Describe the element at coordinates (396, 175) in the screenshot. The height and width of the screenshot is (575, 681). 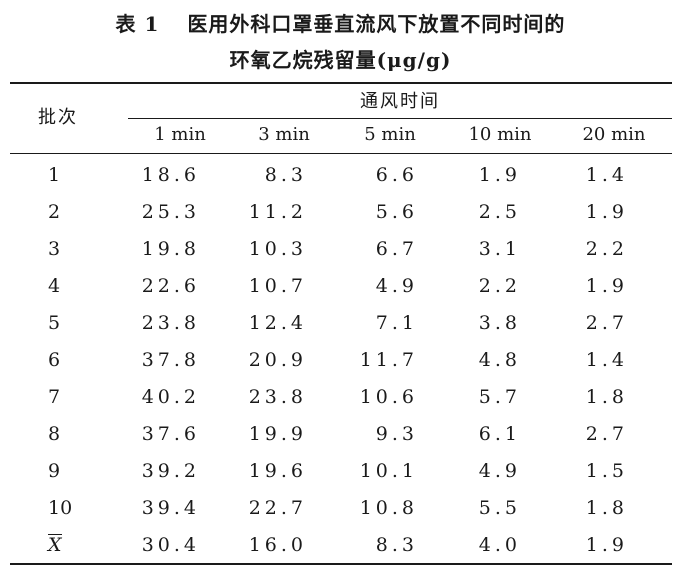
I see `value-cell: 6.6` at that location.